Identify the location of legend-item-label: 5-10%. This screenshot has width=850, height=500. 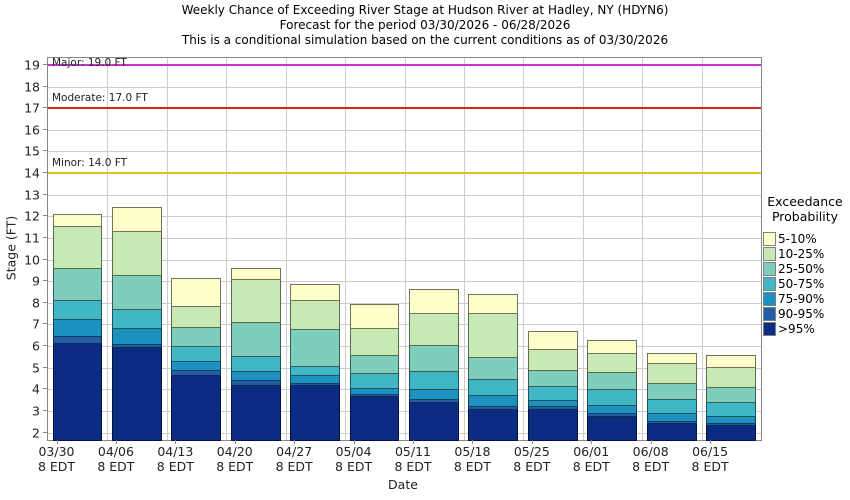
(797, 238).